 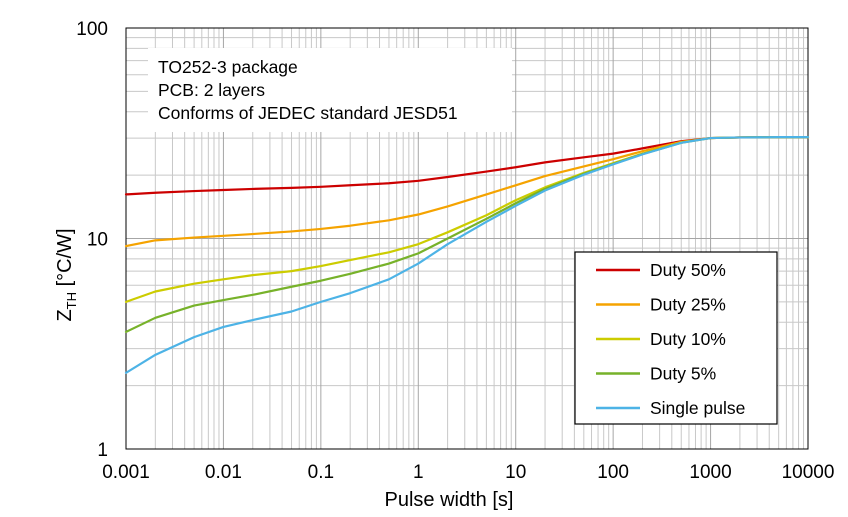 I want to click on legend-label-1: Duty 25%, so click(x=688, y=305).